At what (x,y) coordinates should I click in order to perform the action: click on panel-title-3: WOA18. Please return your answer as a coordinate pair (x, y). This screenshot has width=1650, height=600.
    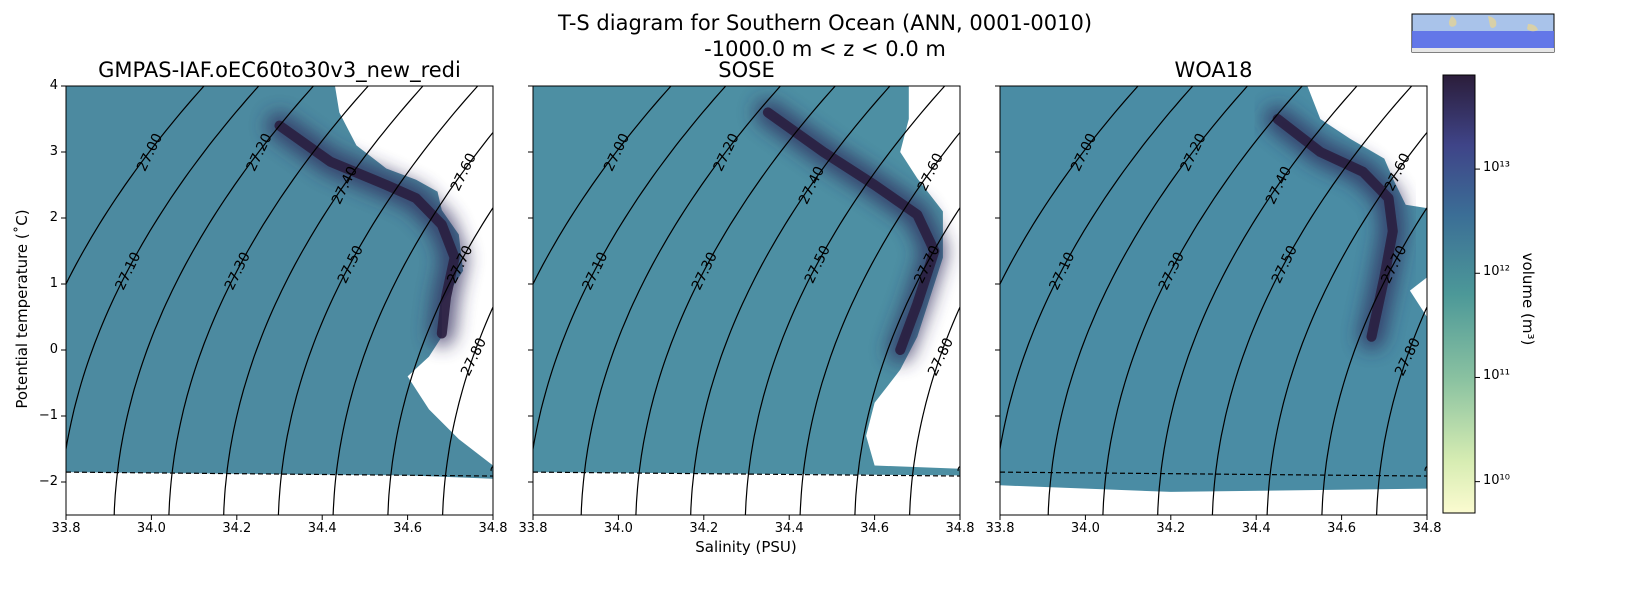
    Looking at the image, I should click on (1213, 70).